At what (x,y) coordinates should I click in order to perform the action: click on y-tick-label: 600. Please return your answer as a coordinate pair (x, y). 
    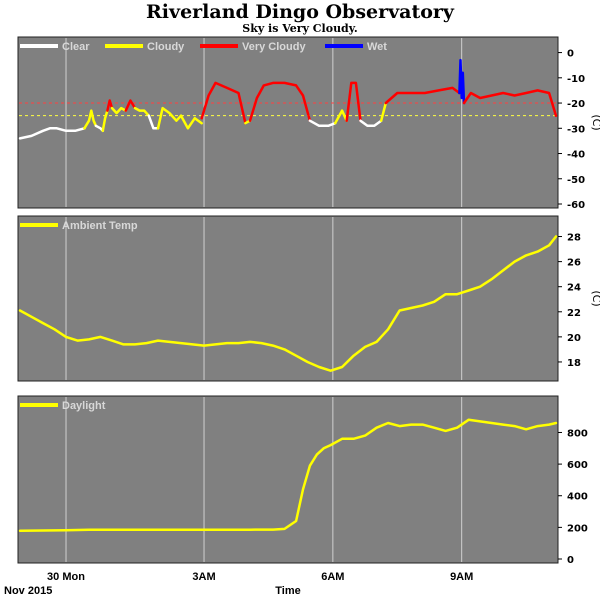
    Looking at the image, I should click on (577, 465).